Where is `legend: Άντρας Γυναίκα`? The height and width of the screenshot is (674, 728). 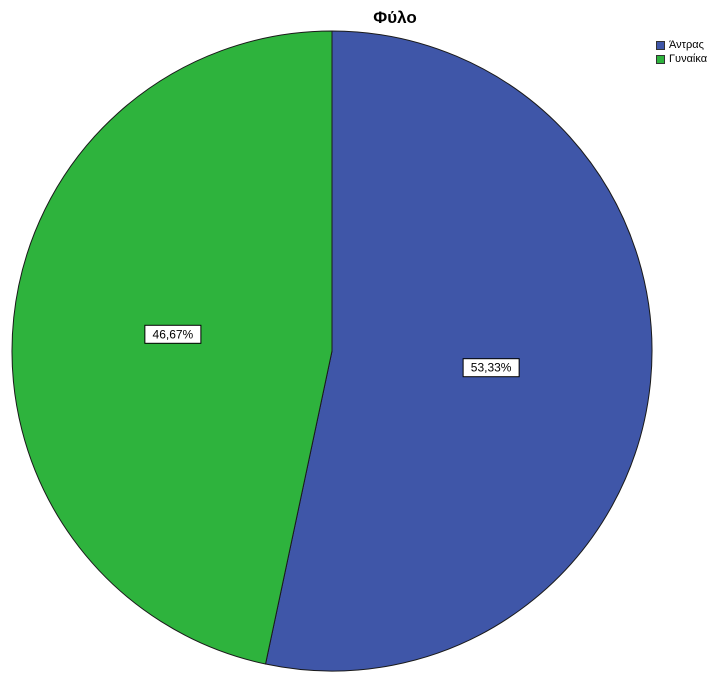 legend: Άντρας Γυναίκα is located at coordinates (681, 52).